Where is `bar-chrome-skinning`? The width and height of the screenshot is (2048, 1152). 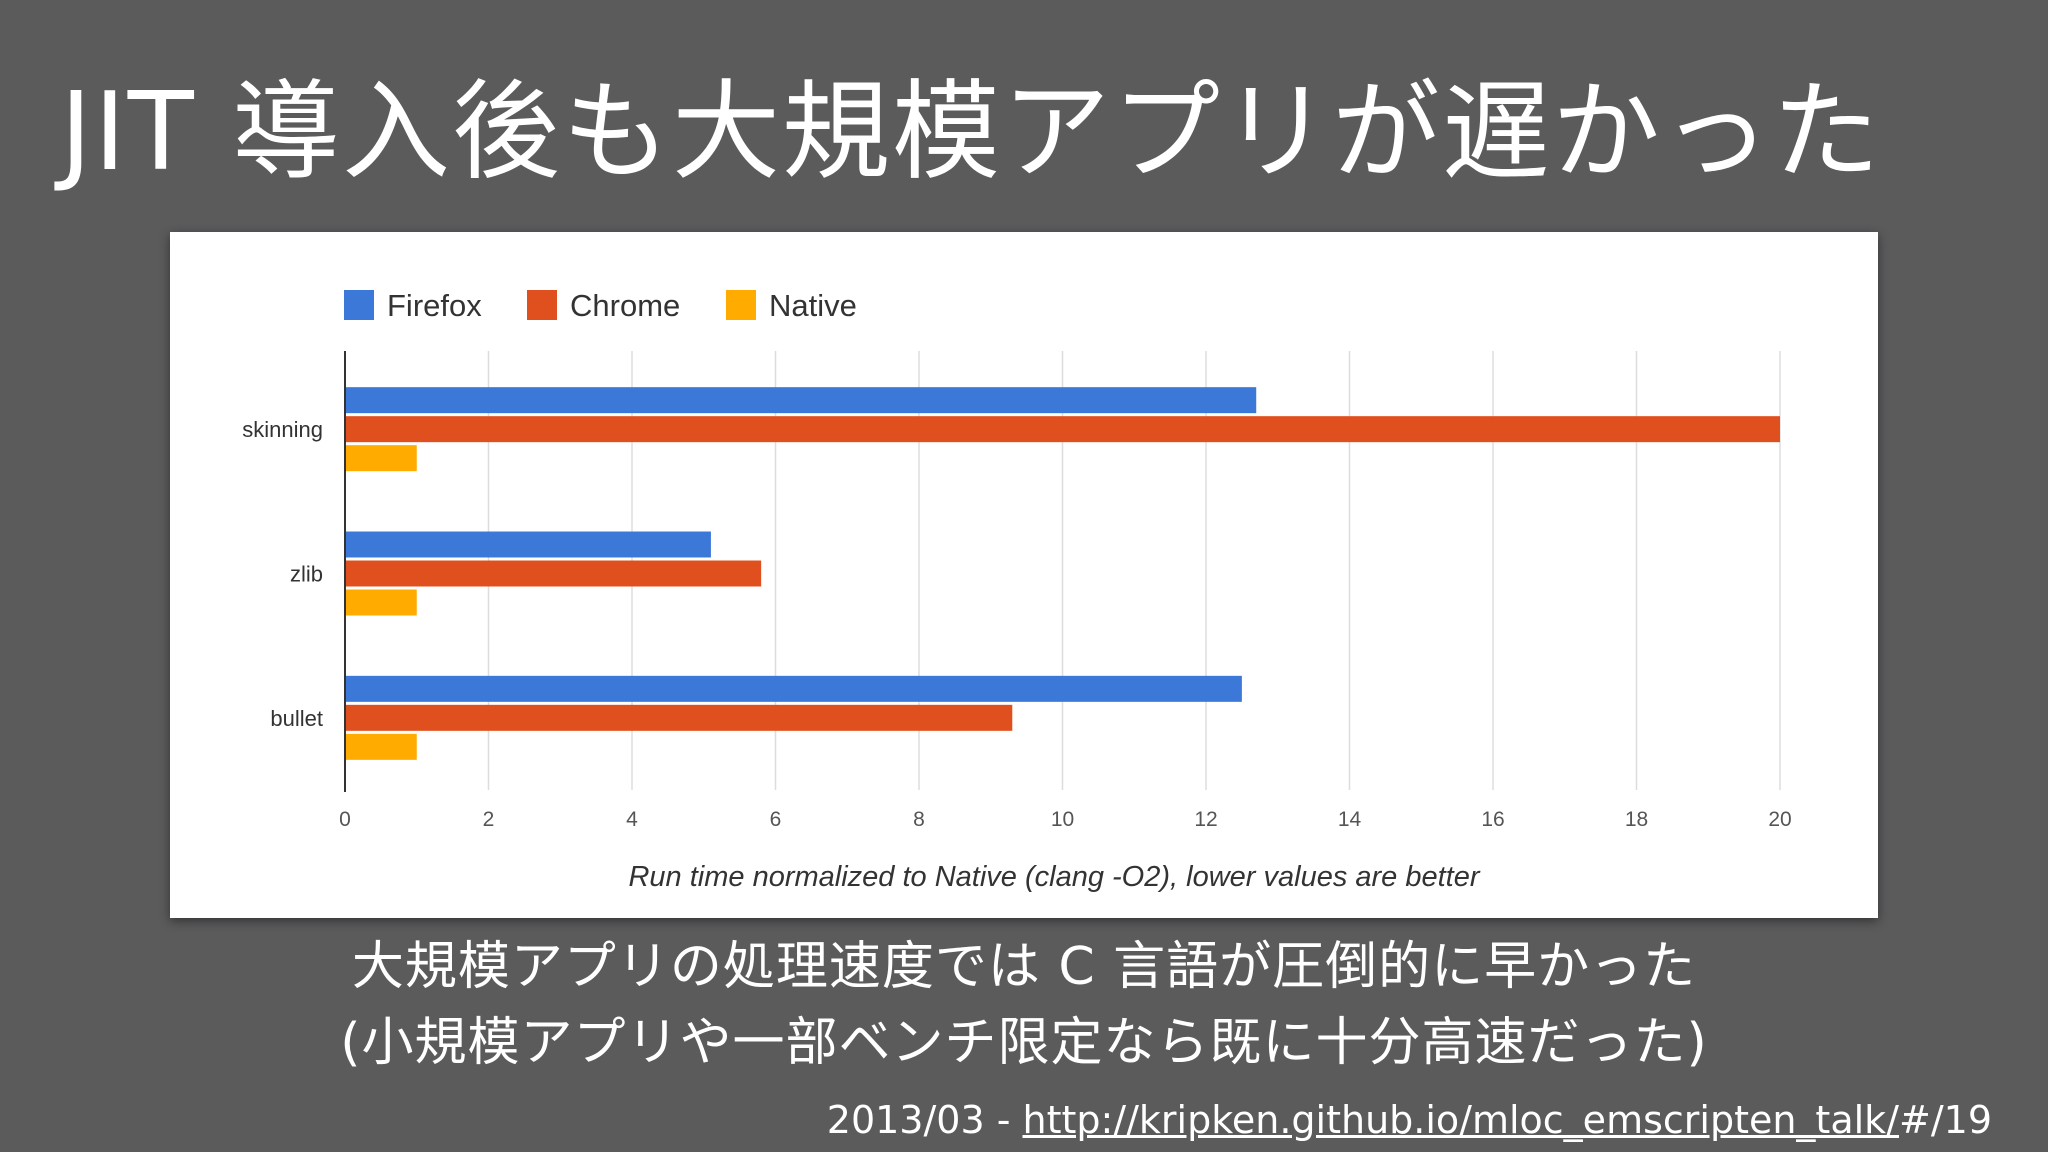
bar-chrome-skinning is located at coordinates (1063, 429).